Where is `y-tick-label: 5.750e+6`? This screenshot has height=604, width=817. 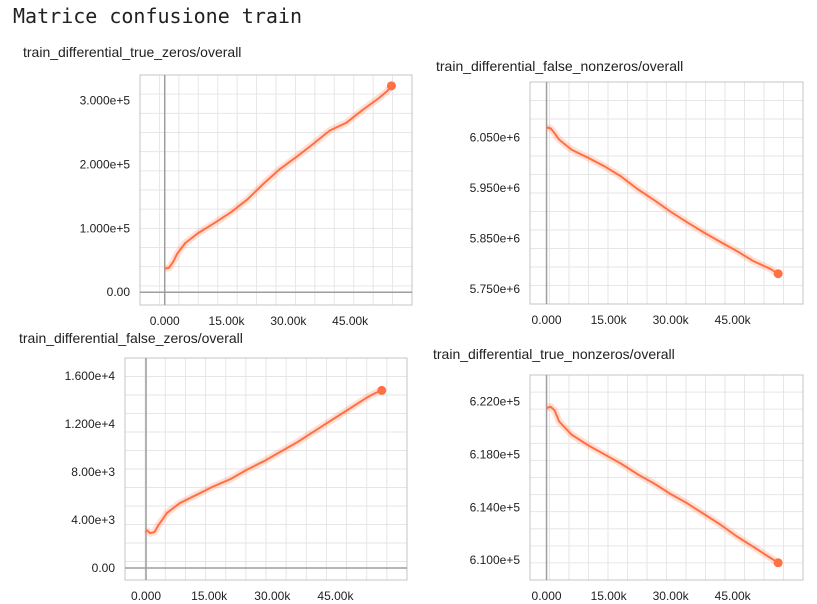
y-tick-label: 5.750e+6 is located at coordinates (495, 289).